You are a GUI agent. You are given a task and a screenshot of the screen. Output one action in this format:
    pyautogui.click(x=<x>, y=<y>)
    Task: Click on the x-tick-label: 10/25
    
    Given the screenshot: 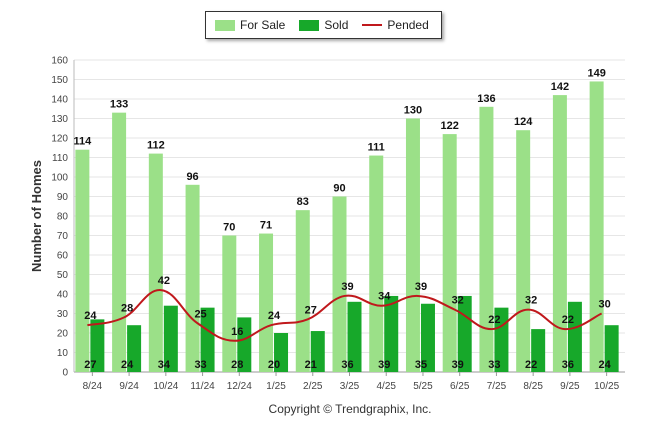 What is the action you would take?
    pyautogui.click(x=606, y=386)
    